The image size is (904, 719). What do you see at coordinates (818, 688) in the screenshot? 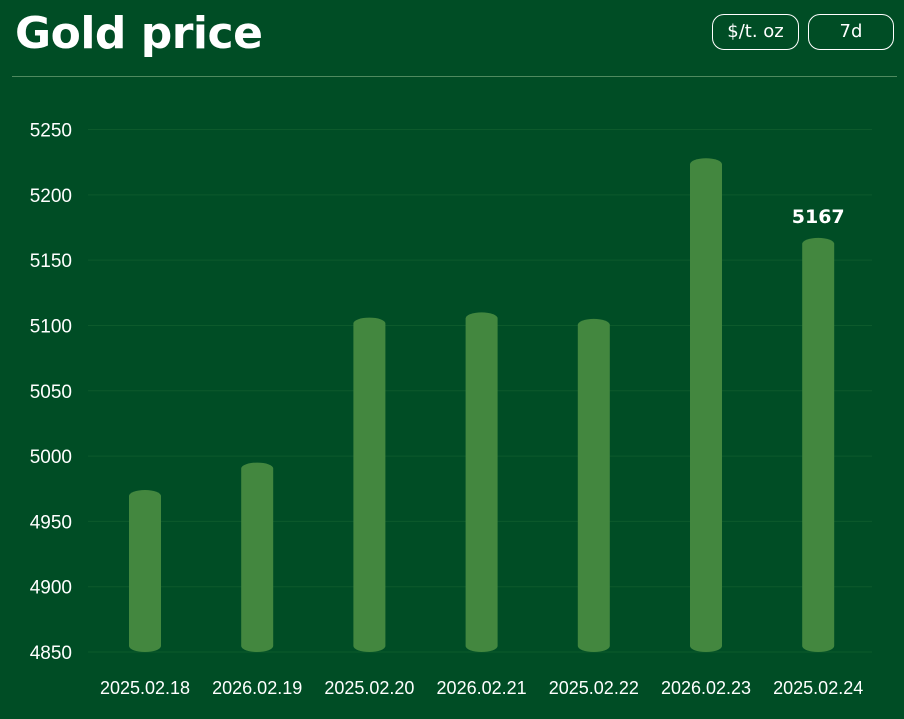
I see `x-tick-label: 2025.02.24` at bounding box center [818, 688].